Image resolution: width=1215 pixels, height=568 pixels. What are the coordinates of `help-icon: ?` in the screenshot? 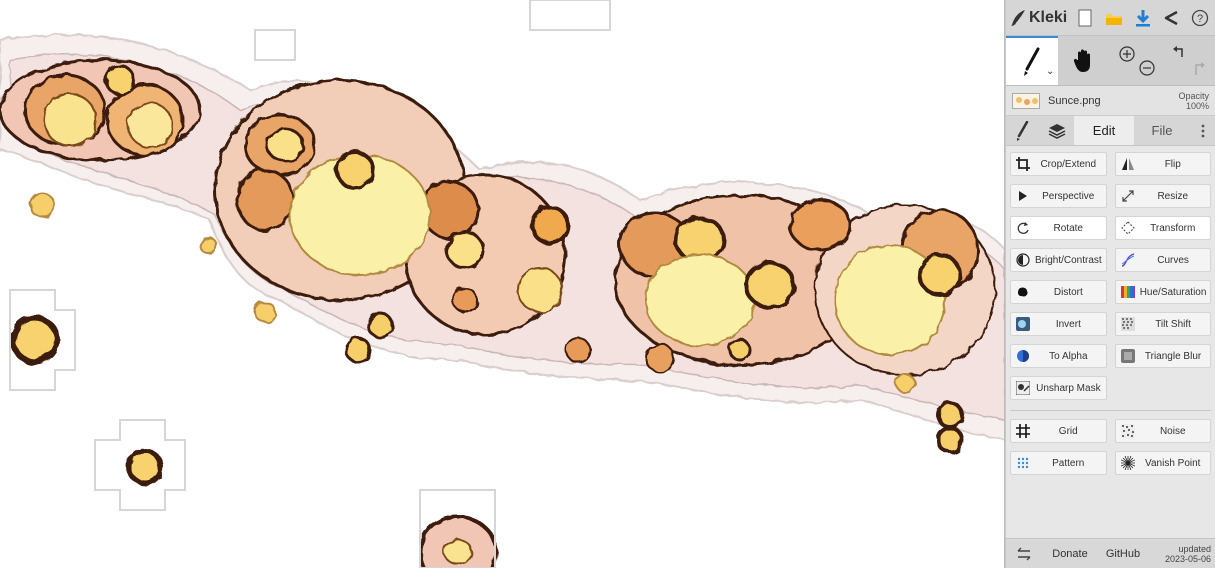 It's located at (1200, 17).